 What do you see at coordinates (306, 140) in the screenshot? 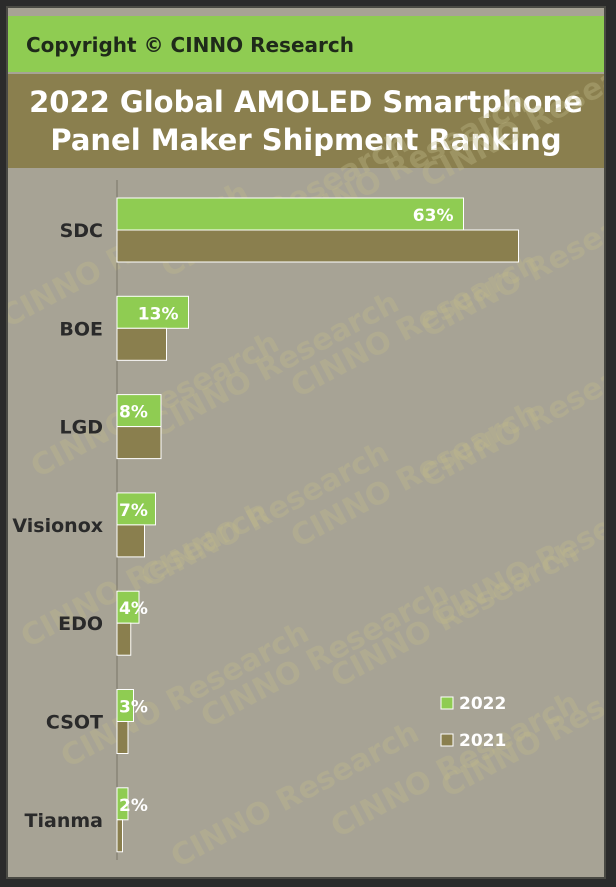
I see `chart-title-line-2: Panel Maker Shipment Ranking` at bounding box center [306, 140].